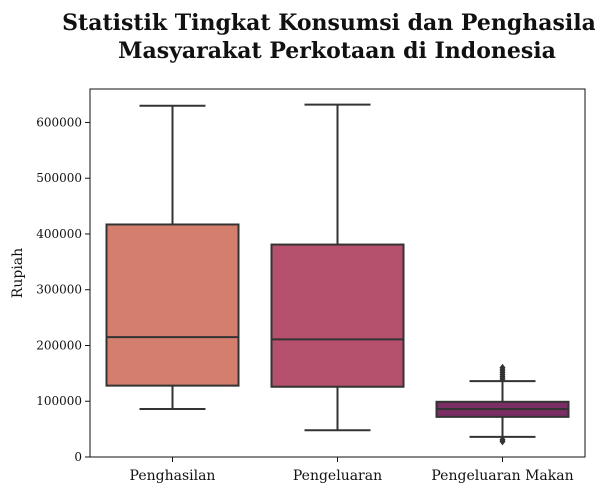 This screenshot has width=595, height=493. I want to click on y-tick-label-1: 100000, so click(59, 401).